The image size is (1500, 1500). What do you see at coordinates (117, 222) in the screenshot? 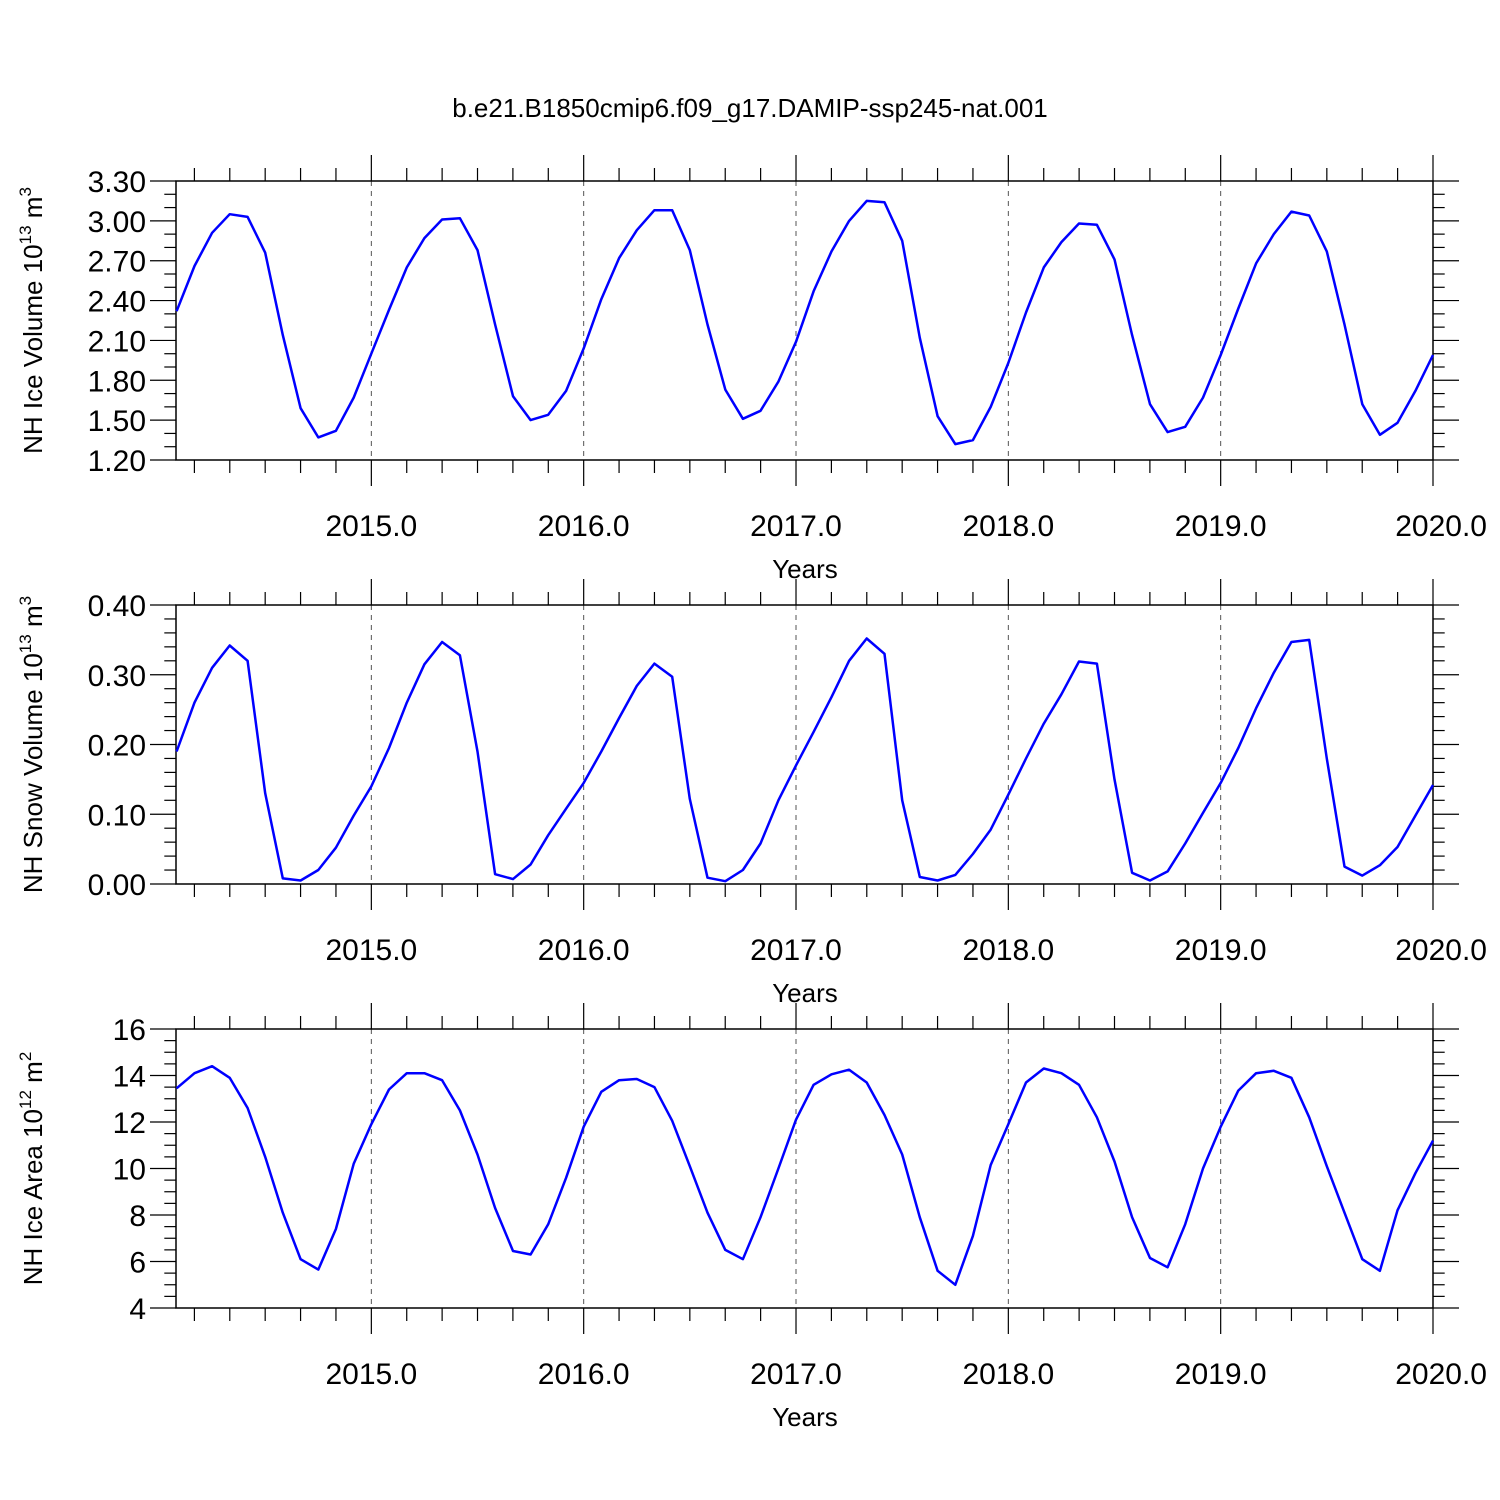
I see `y-tick-label: 3.00` at bounding box center [117, 222].